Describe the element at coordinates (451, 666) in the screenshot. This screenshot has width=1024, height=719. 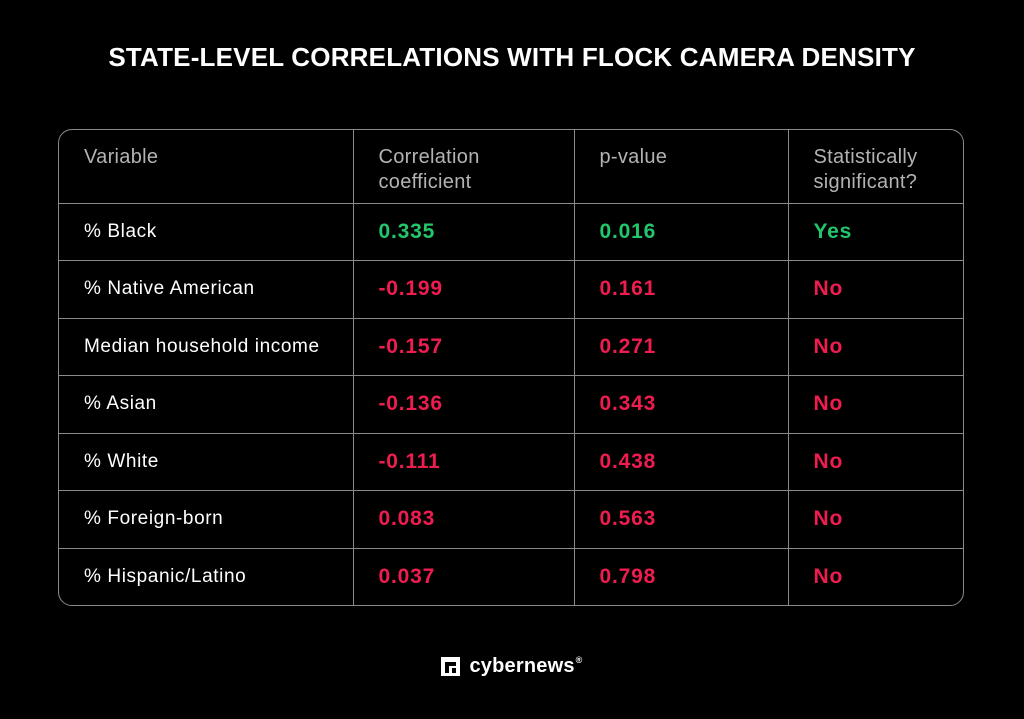
I see `cybernews-logo-icon` at that location.